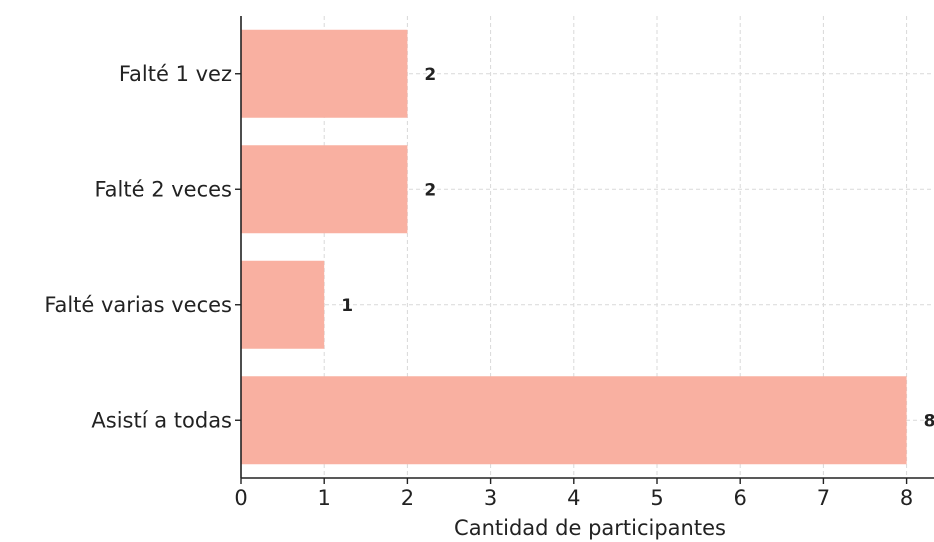 The height and width of the screenshot is (542, 934). What do you see at coordinates (175, 74) in the screenshot?
I see `category-label: Falté 1 vez` at bounding box center [175, 74].